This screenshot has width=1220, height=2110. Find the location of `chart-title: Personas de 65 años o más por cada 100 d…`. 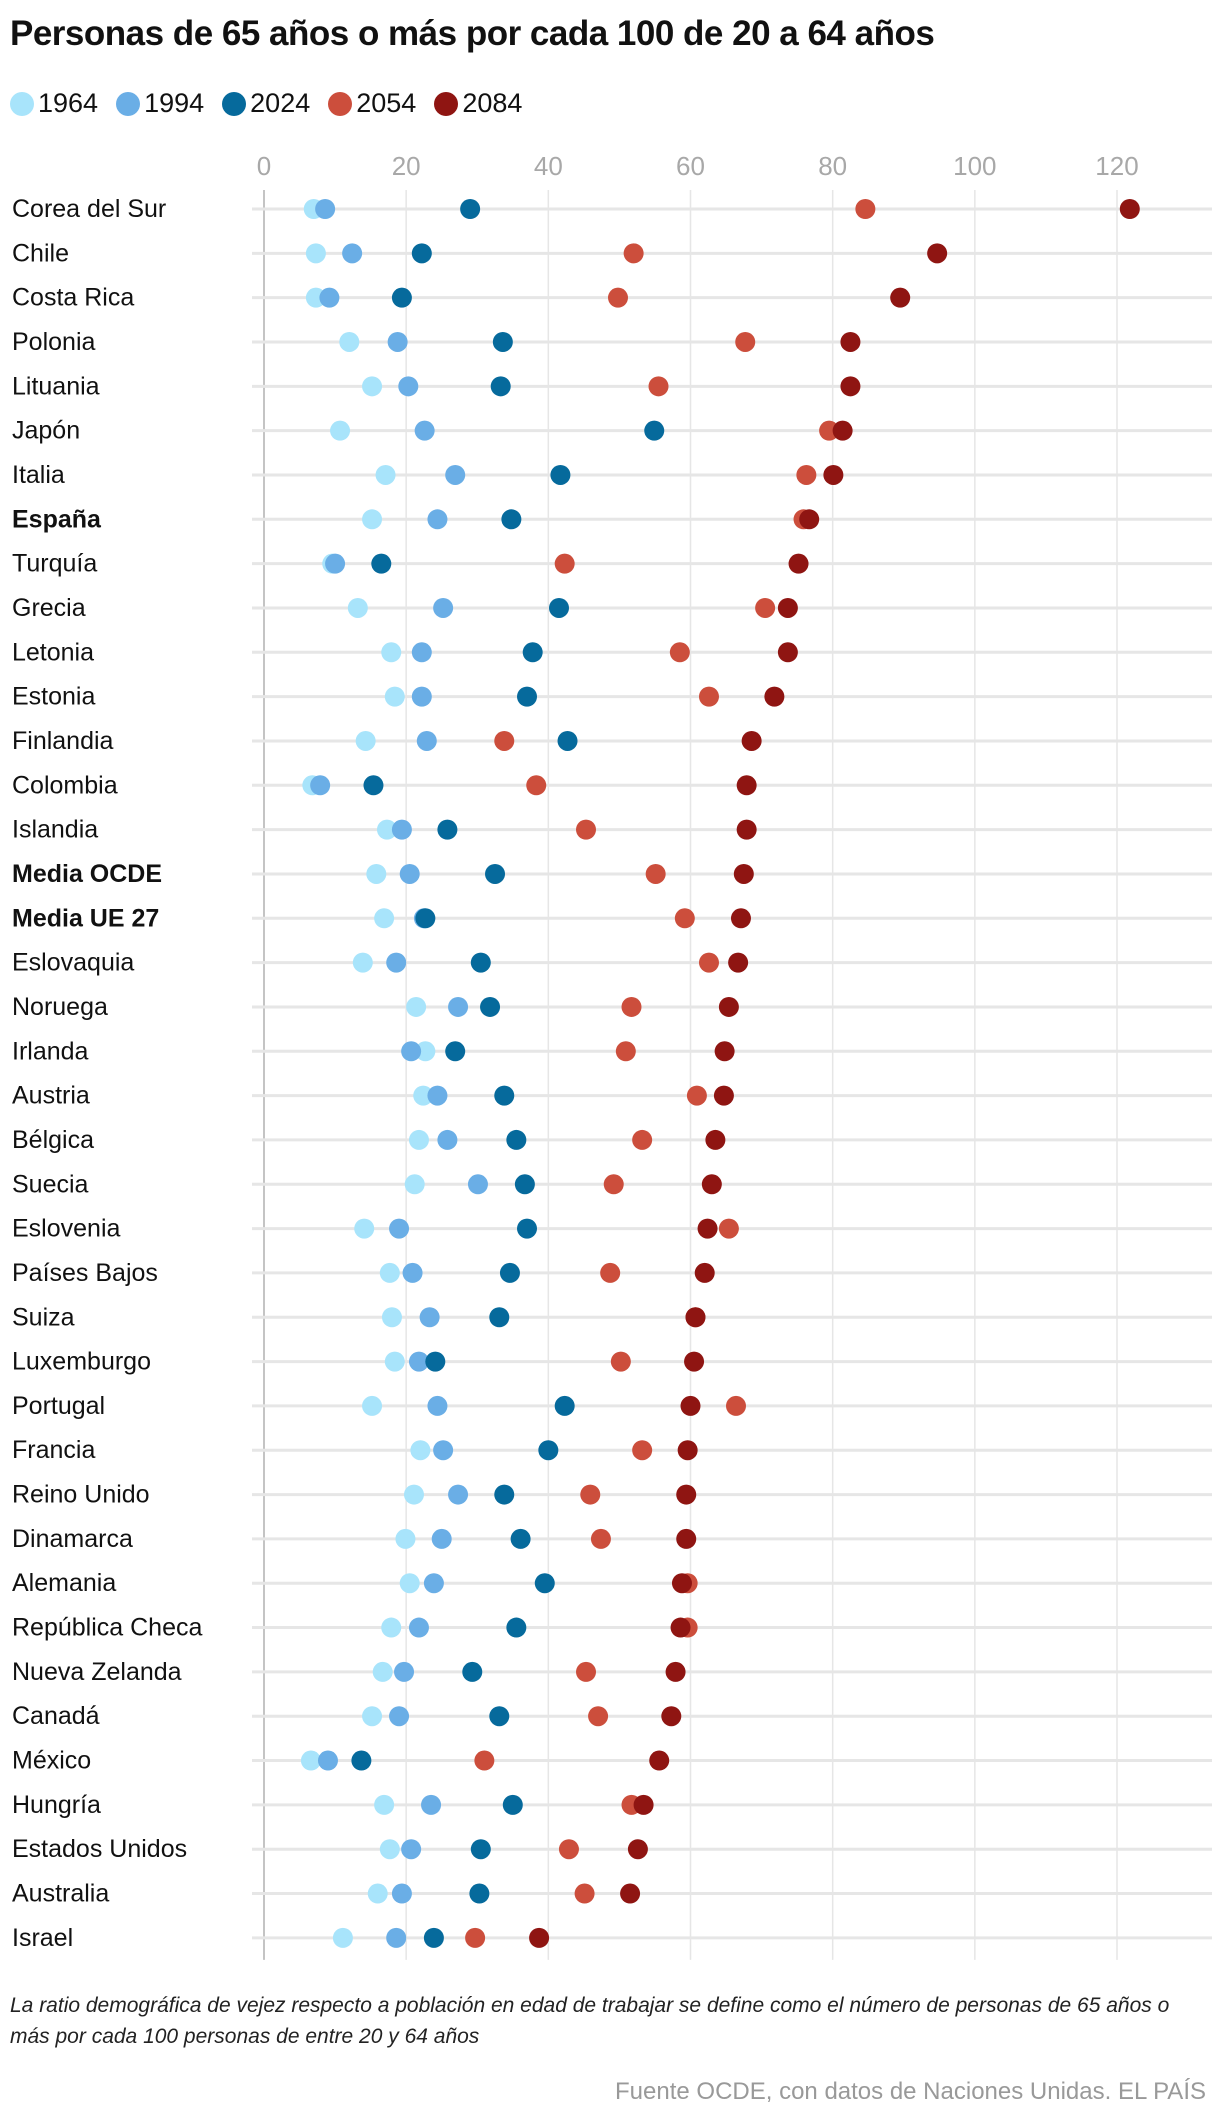

chart-title: Personas de 65 años o más por cada 100 d… is located at coordinates (472, 33).